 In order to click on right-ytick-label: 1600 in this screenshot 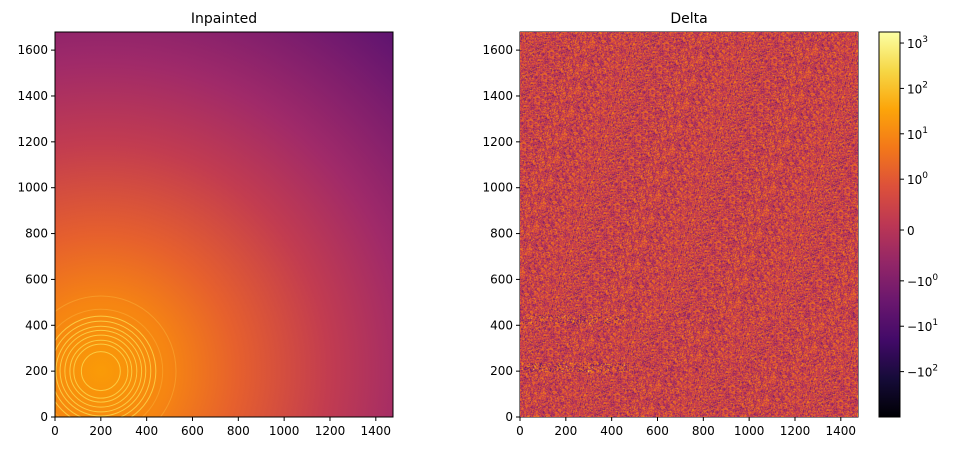, I will do `click(497, 50)`.